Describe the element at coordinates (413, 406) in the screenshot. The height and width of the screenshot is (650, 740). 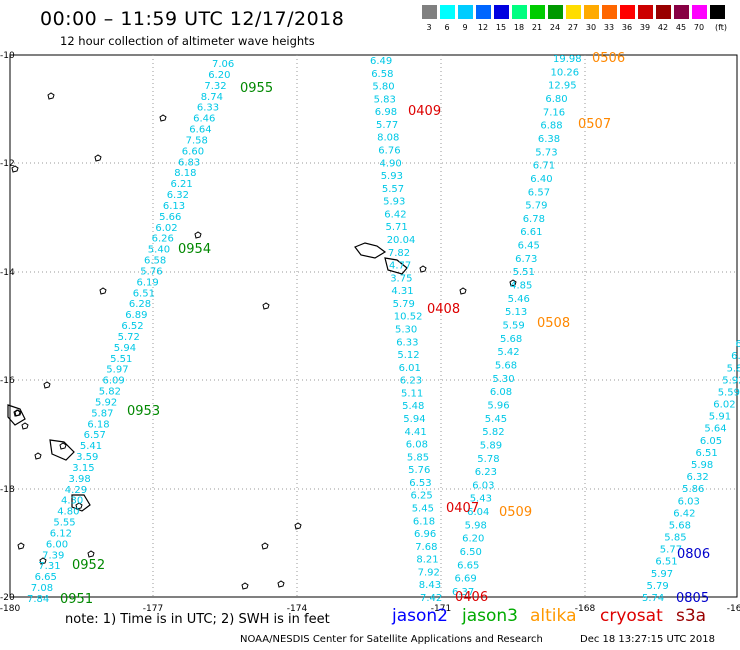
I see `wave-height-value: 5.48` at that location.